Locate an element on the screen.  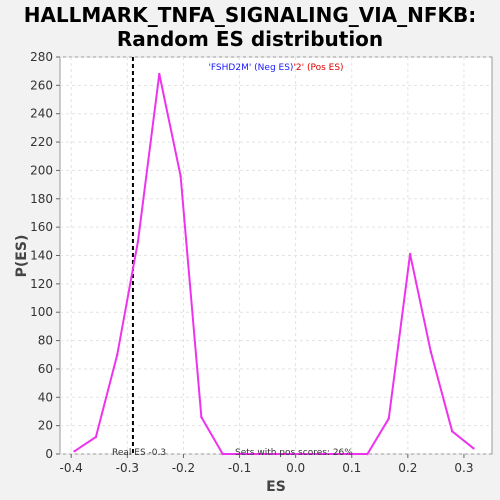
y-tick-label: 40 is located at coordinates (45, 397).